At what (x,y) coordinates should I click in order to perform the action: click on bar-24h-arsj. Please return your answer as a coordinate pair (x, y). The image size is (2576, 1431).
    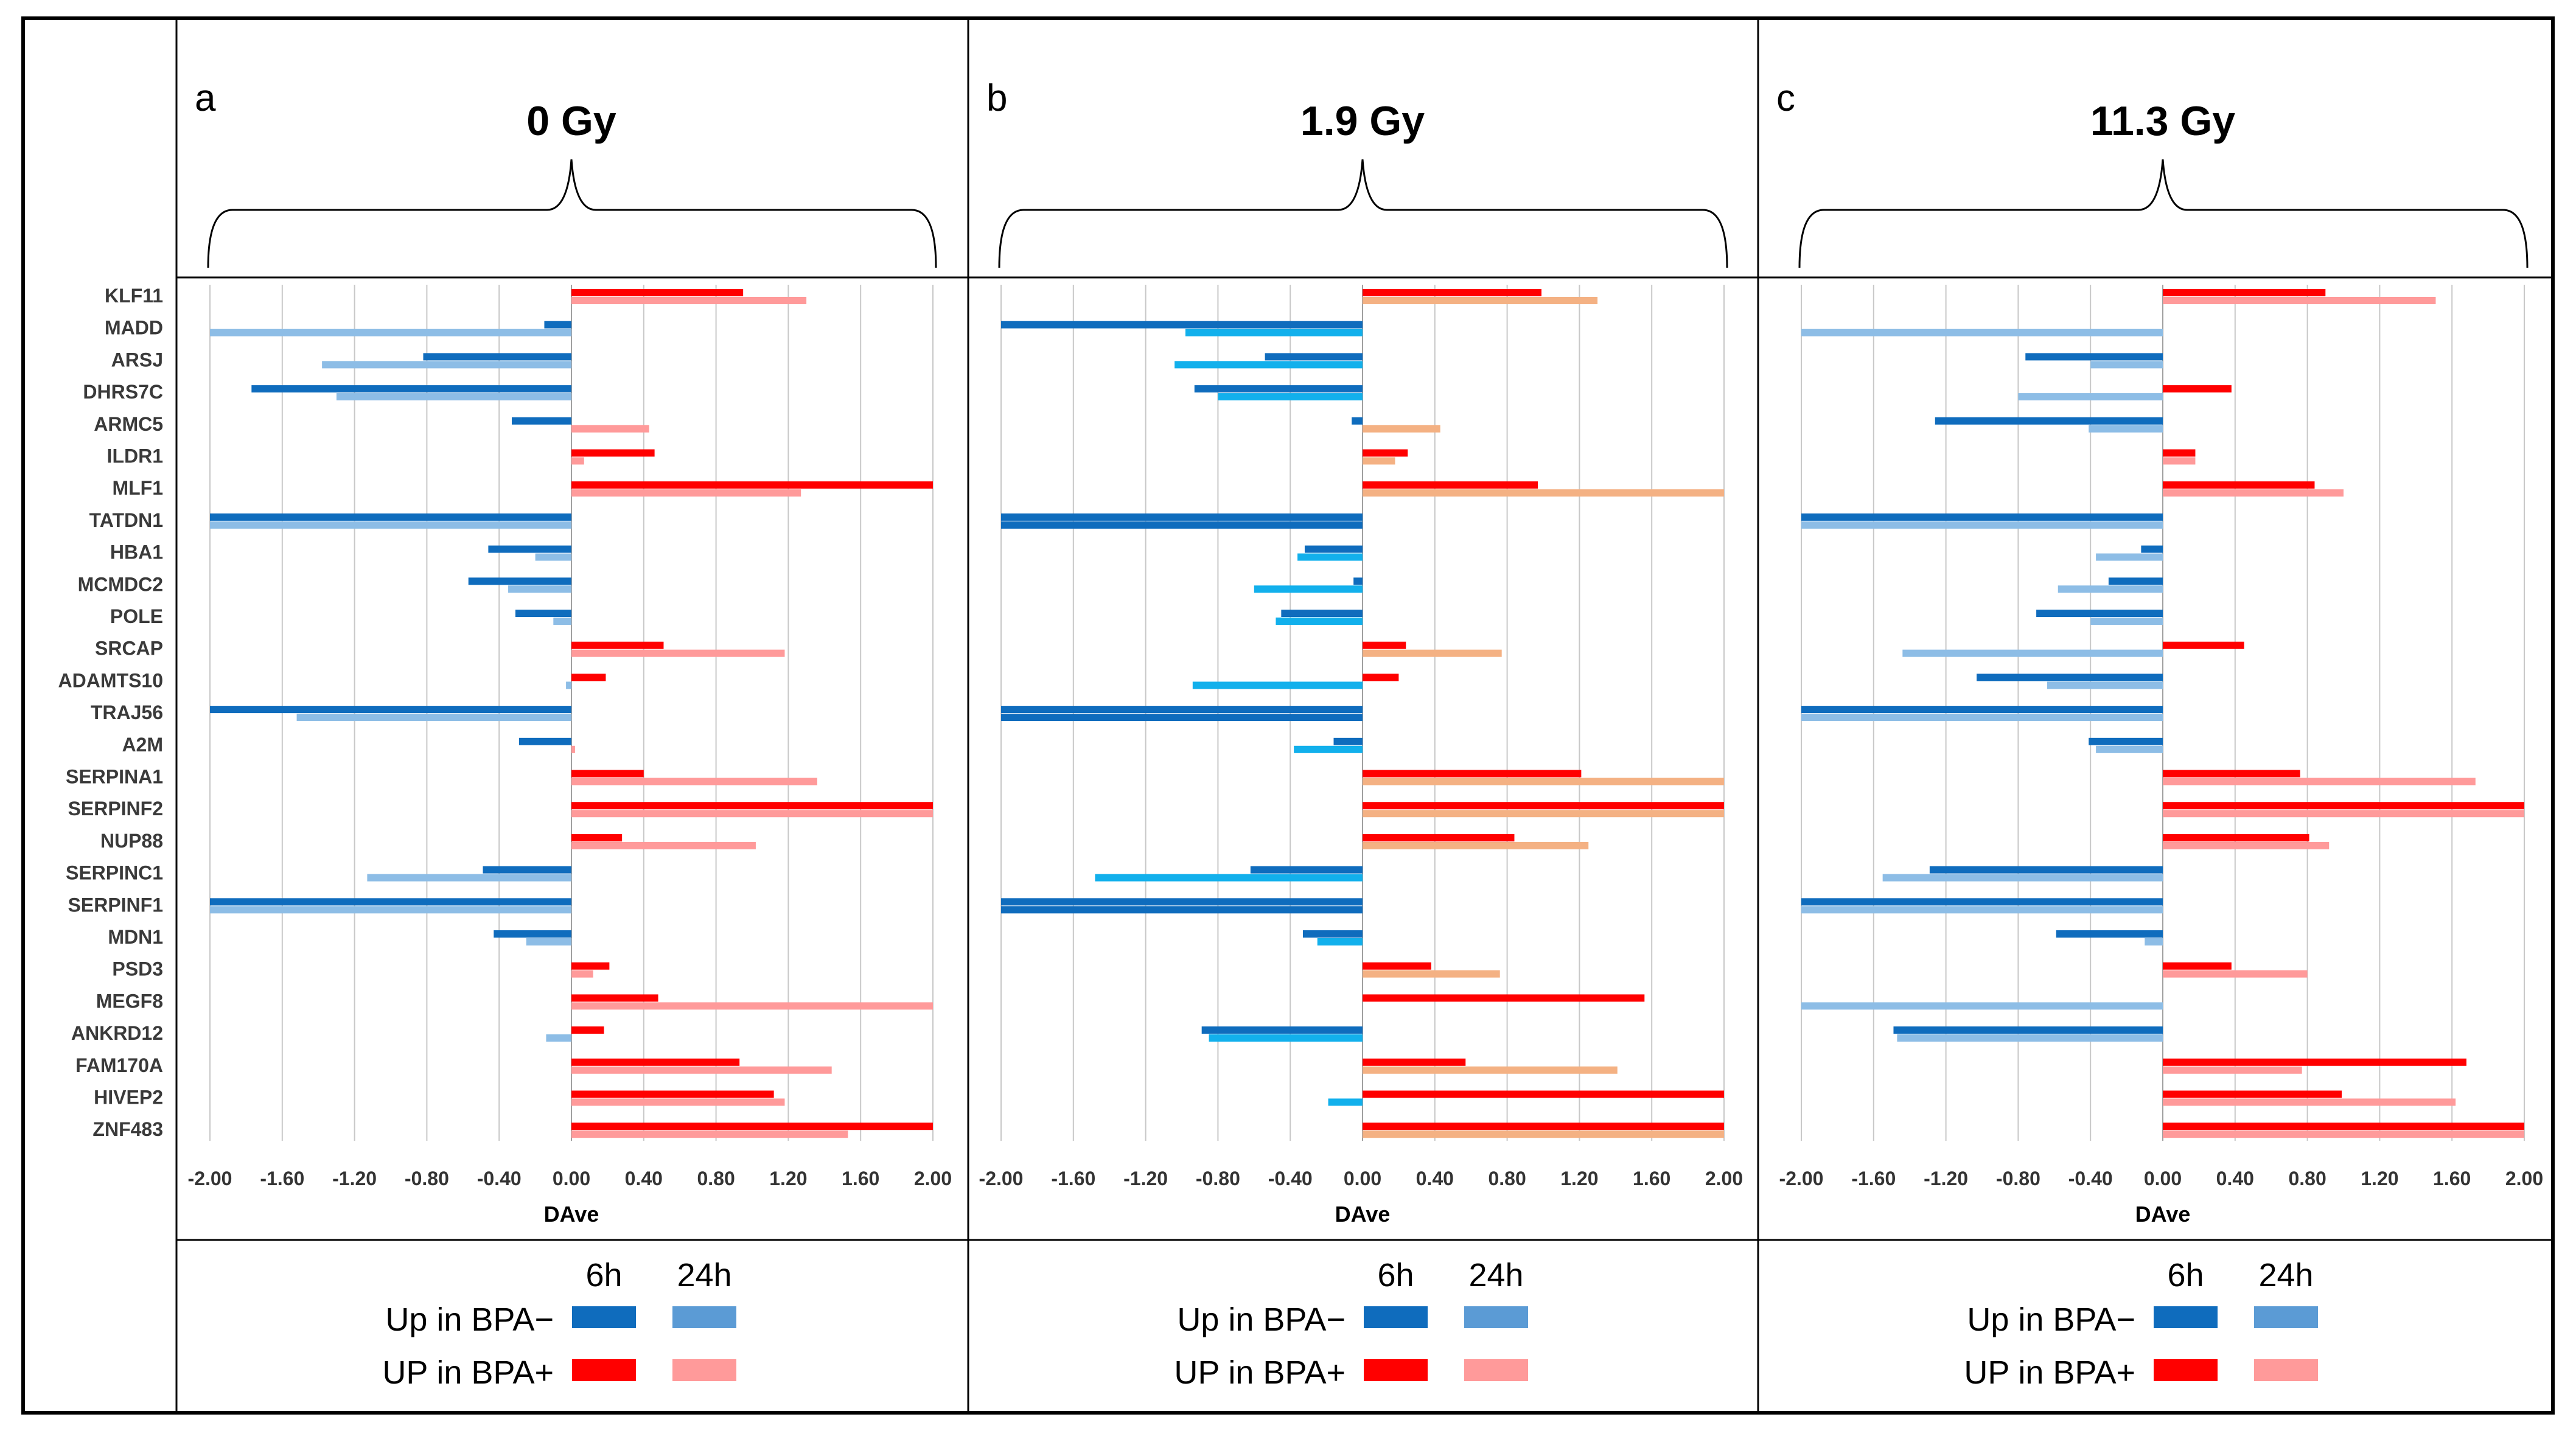
    Looking at the image, I should click on (1269, 365).